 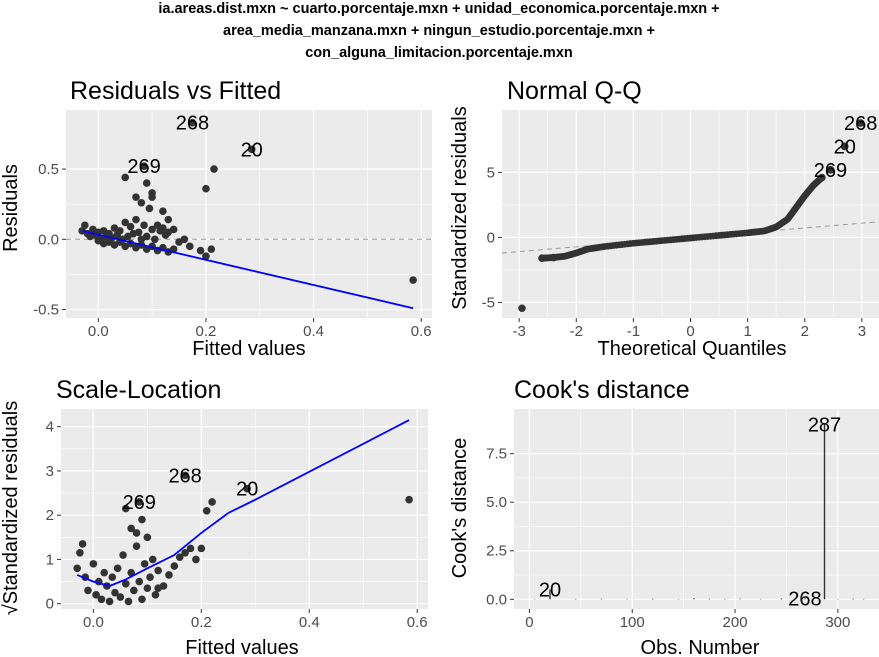 I want to click on point-label: 269, so click(x=143, y=167).